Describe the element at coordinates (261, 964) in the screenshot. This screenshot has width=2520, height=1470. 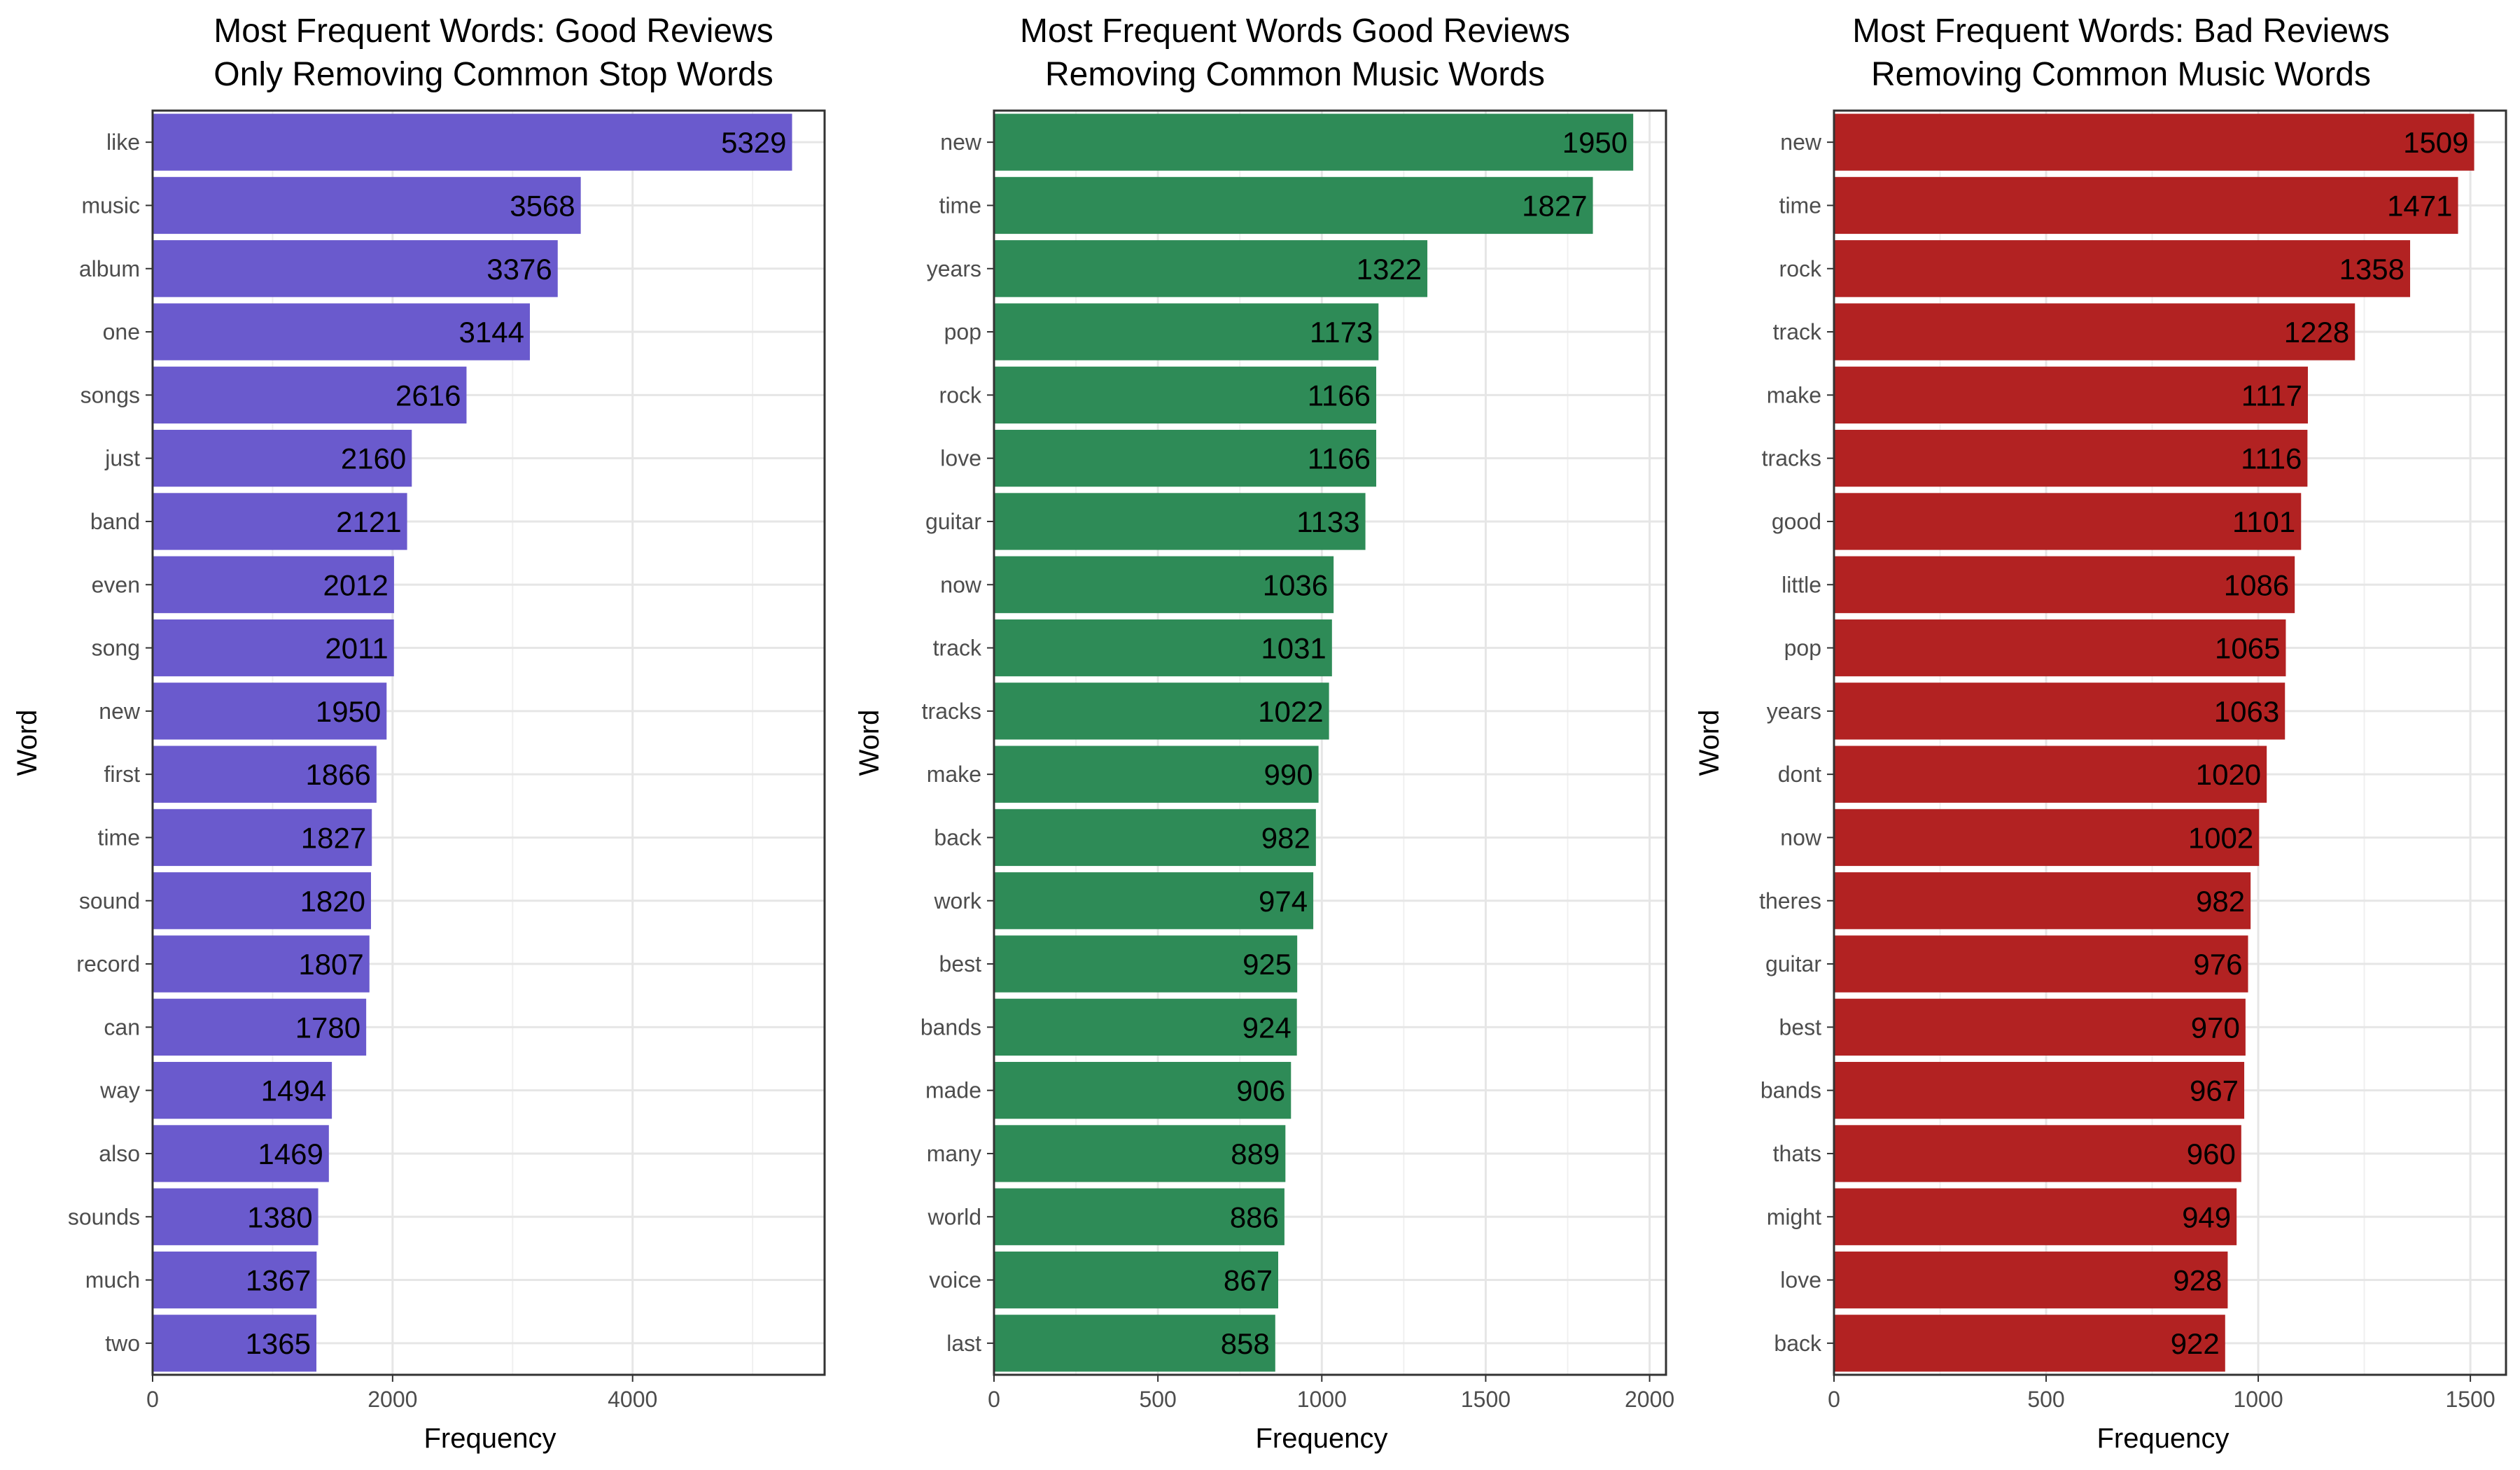
I see `bar-record` at that location.